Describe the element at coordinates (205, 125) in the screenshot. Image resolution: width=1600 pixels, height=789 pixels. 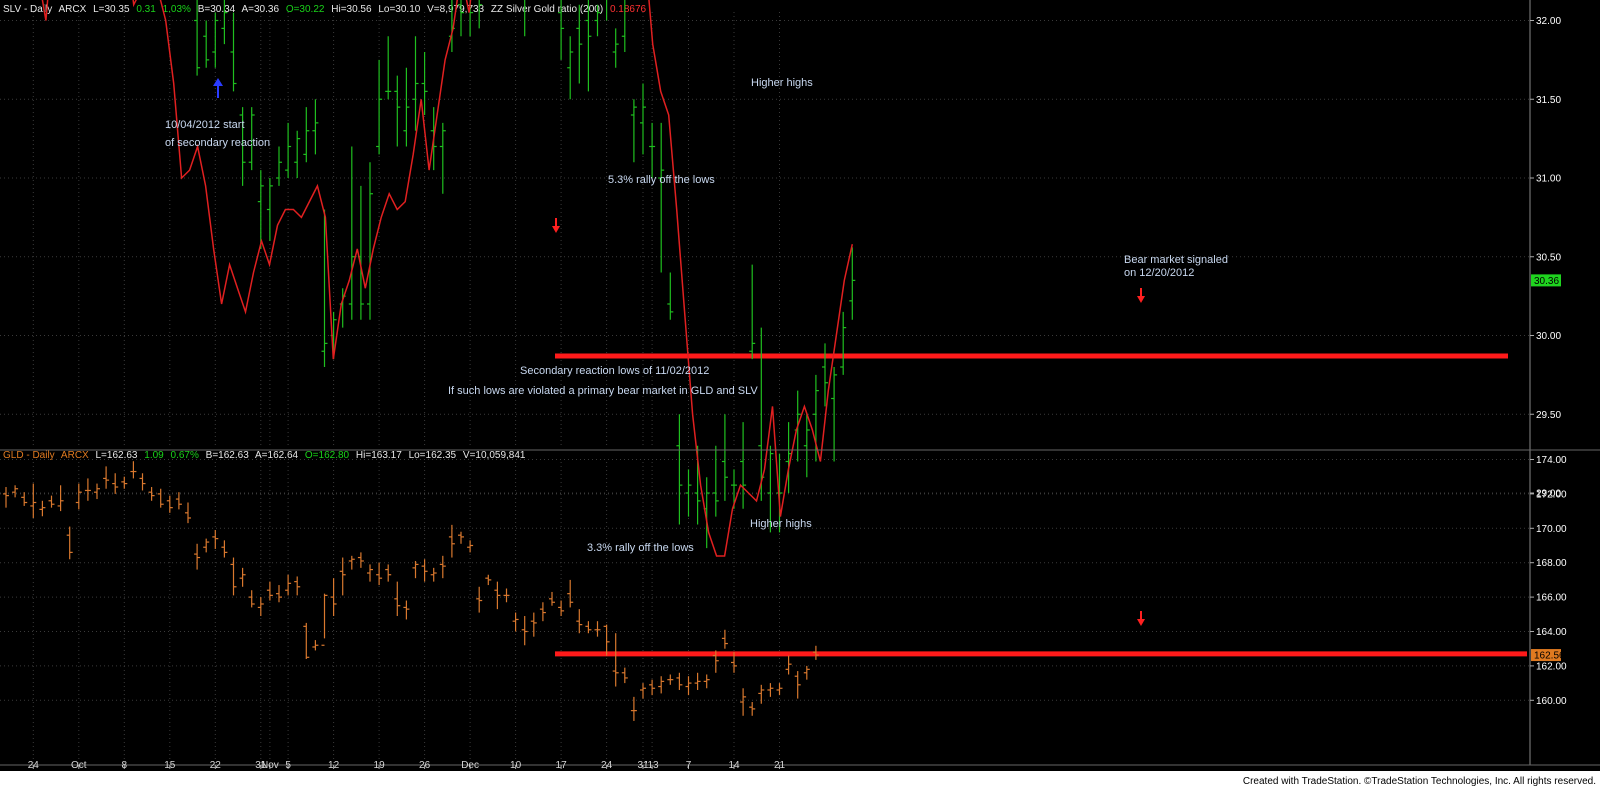
I see `annotation-secondary-start-1: 10/04/2012 start` at that location.